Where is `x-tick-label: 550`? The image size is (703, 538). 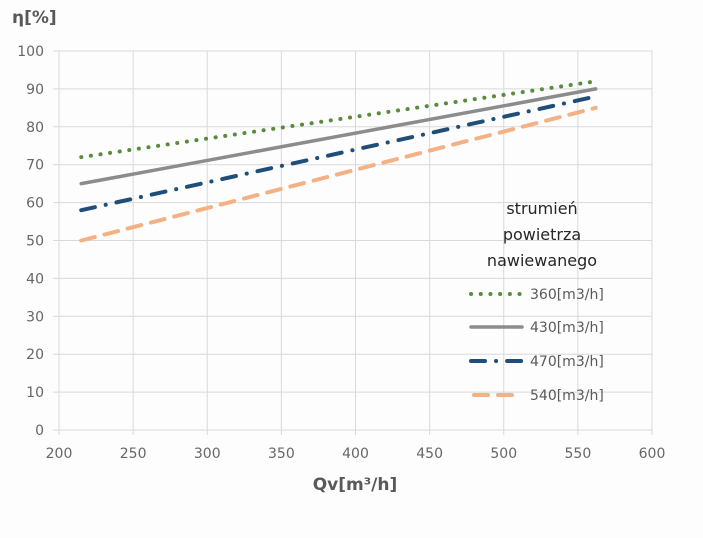
x-tick-label: 550 is located at coordinates (578, 454).